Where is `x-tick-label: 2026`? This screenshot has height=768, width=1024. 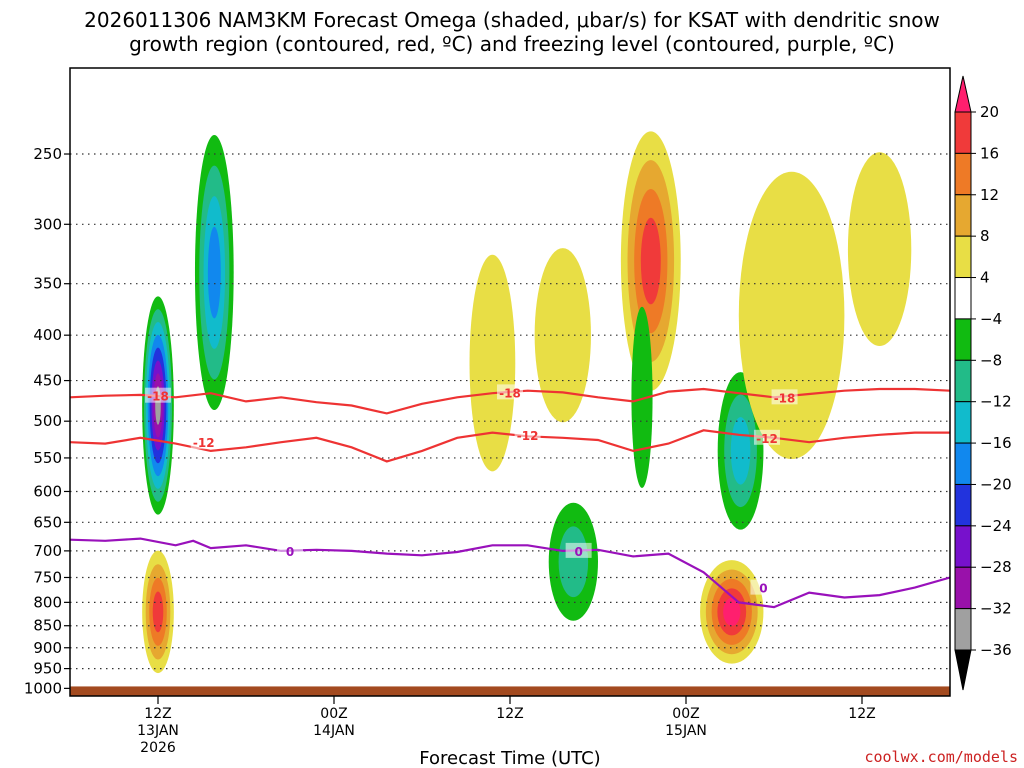 x-tick-label: 2026 is located at coordinates (158, 748).